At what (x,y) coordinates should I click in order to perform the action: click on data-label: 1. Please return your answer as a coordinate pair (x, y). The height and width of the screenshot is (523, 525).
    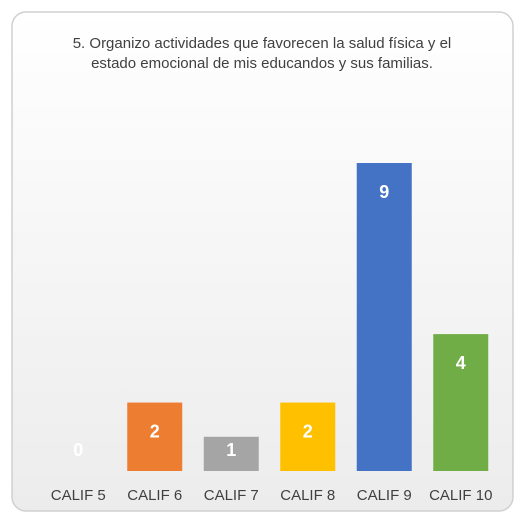
    Looking at the image, I should click on (231, 450).